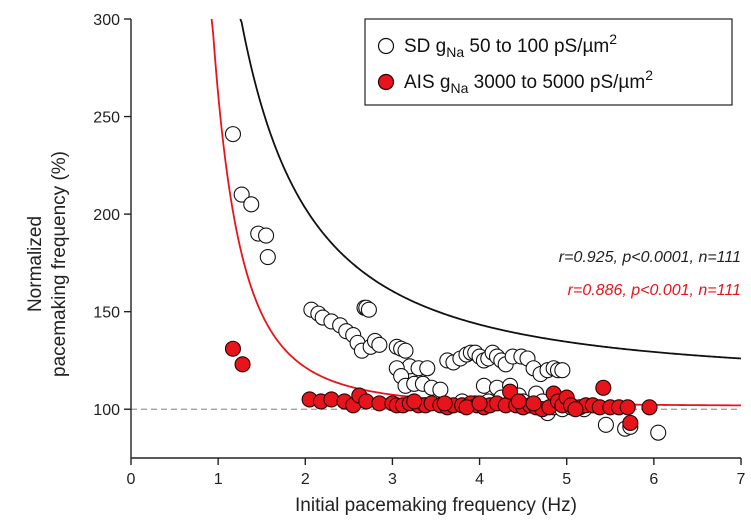 This screenshot has width=751, height=523. Describe the element at coordinates (106, 215) in the screenshot. I see `y-tick-label: 200` at that location.